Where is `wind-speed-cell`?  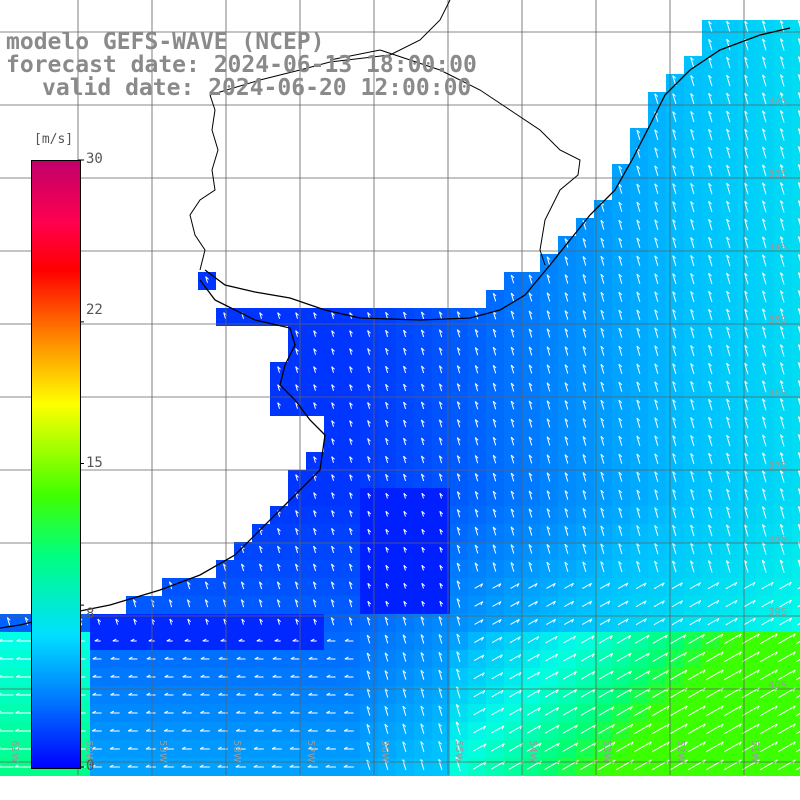 wind-speed-cell is located at coordinates (796, 227).